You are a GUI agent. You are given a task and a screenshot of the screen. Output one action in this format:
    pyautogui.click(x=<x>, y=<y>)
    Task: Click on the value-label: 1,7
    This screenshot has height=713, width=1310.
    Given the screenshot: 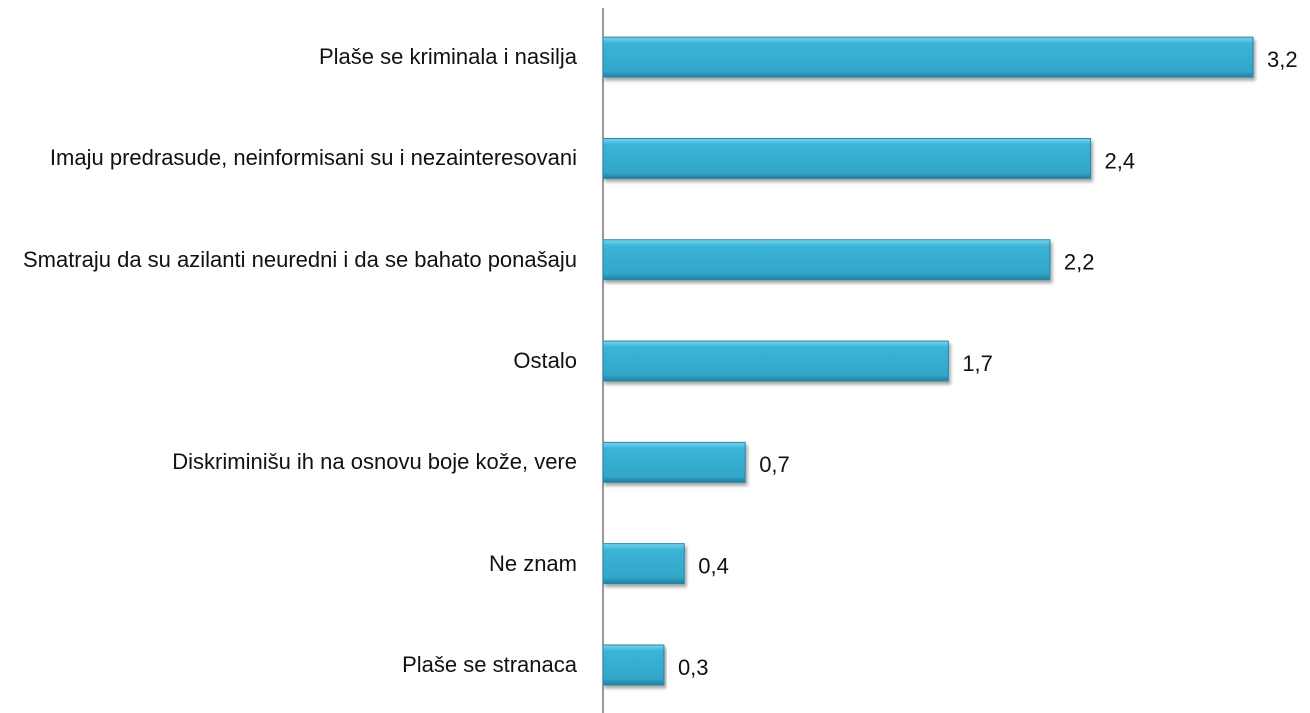 What is the action you would take?
    pyautogui.click(x=977, y=363)
    